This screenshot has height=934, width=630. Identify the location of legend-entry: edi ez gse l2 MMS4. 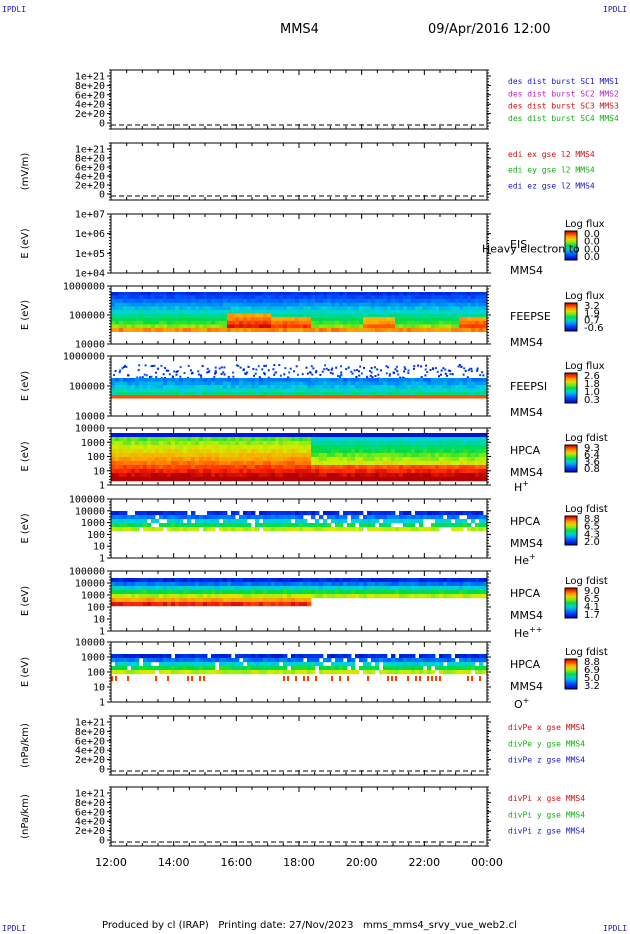
(551, 185).